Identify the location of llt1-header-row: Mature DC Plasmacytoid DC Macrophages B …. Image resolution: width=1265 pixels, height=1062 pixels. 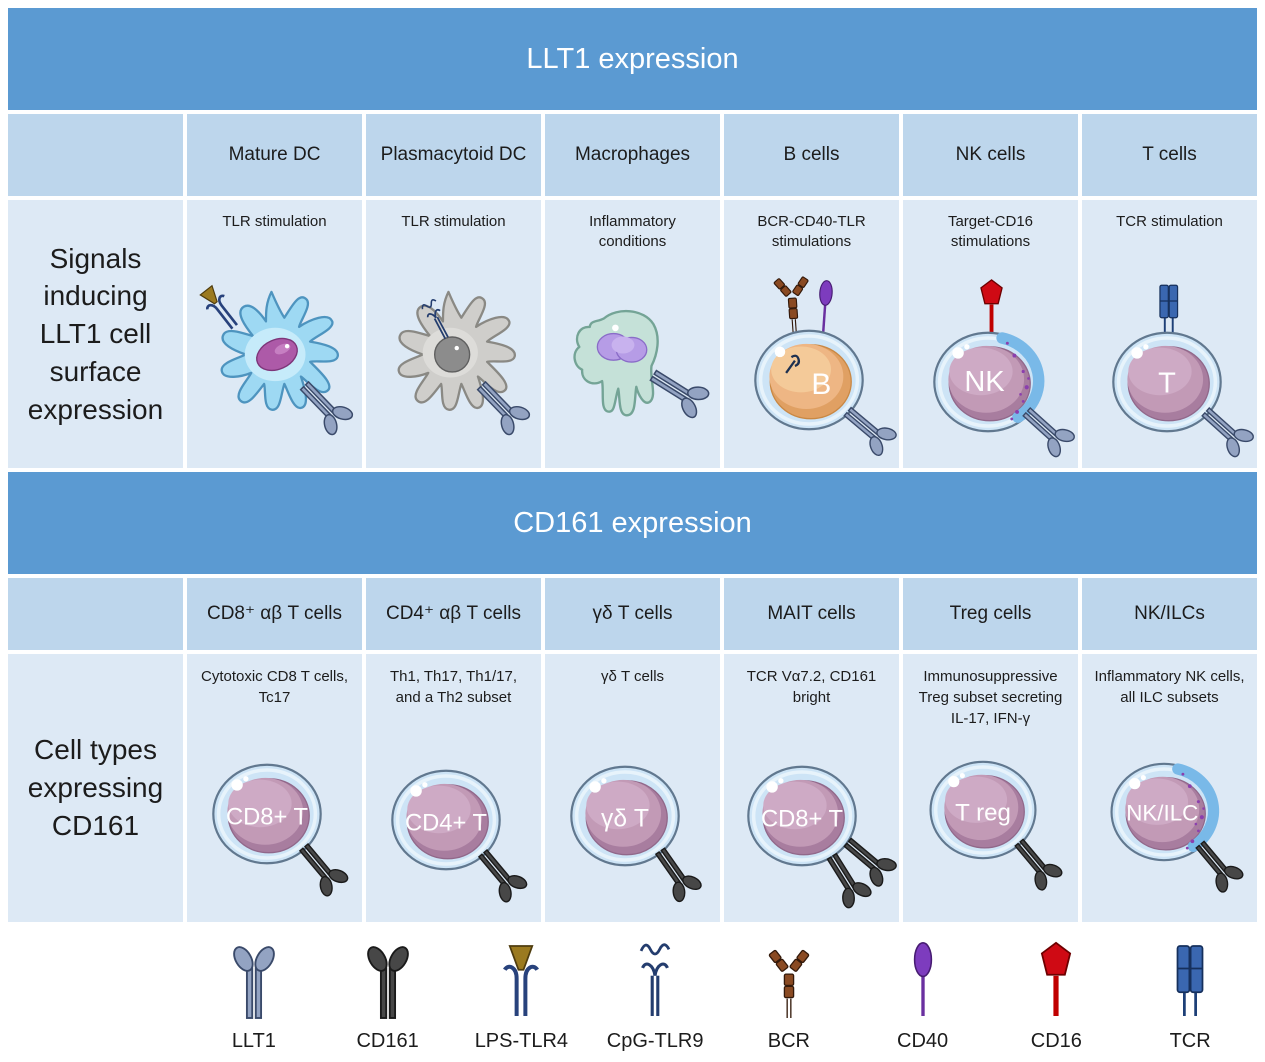
(632, 155).